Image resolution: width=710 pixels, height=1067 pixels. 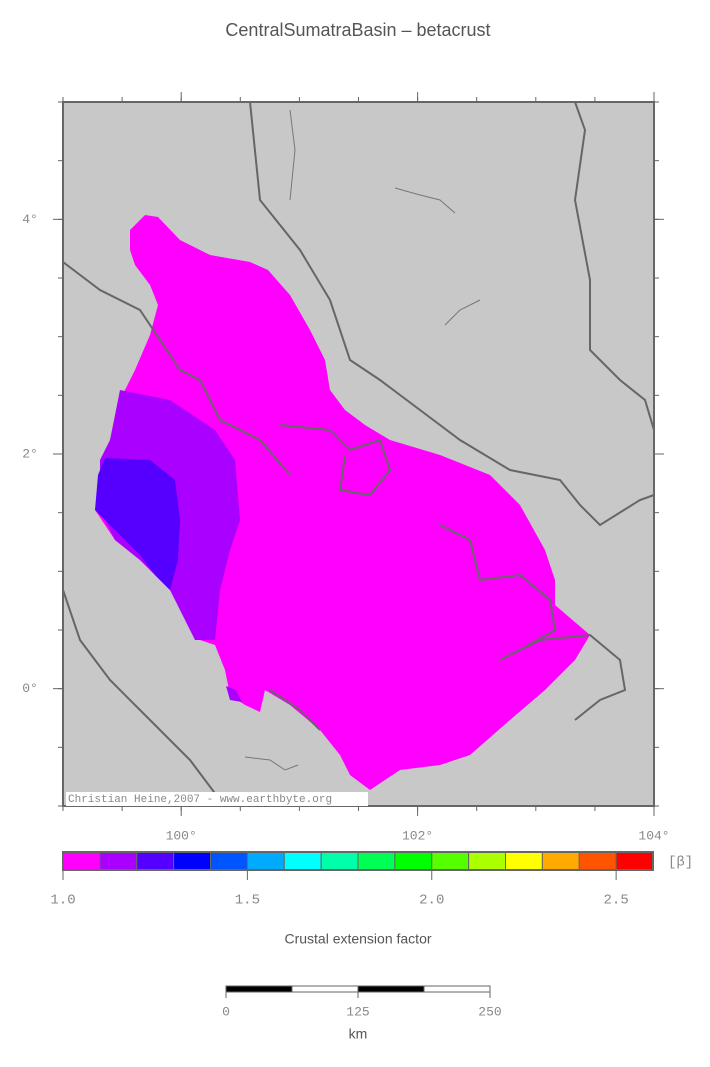 What do you see at coordinates (62, 901) in the screenshot?
I see `colorbar-tick-label: 1.0` at bounding box center [62, 901].